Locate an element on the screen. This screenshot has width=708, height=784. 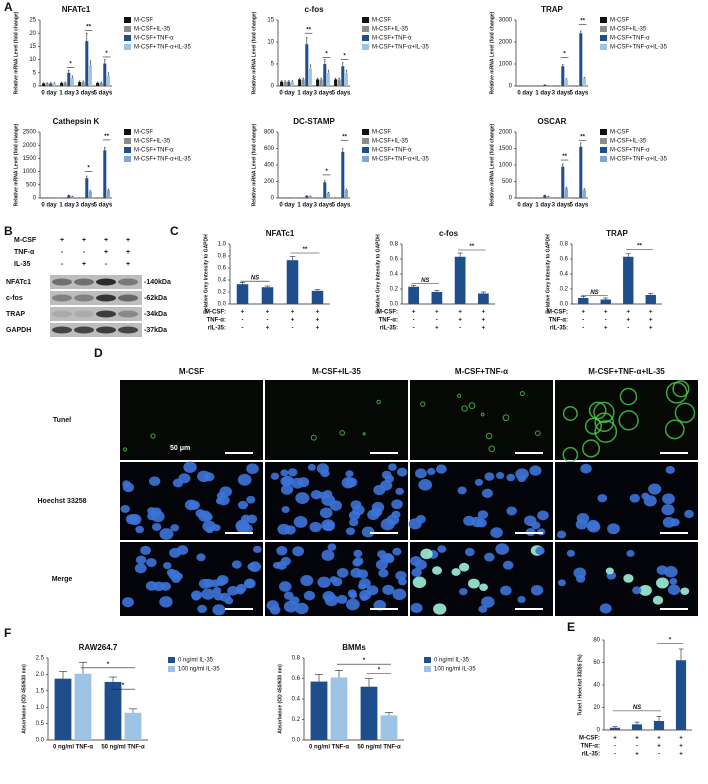
row-label: Merge is located at coordinates (62, 579).